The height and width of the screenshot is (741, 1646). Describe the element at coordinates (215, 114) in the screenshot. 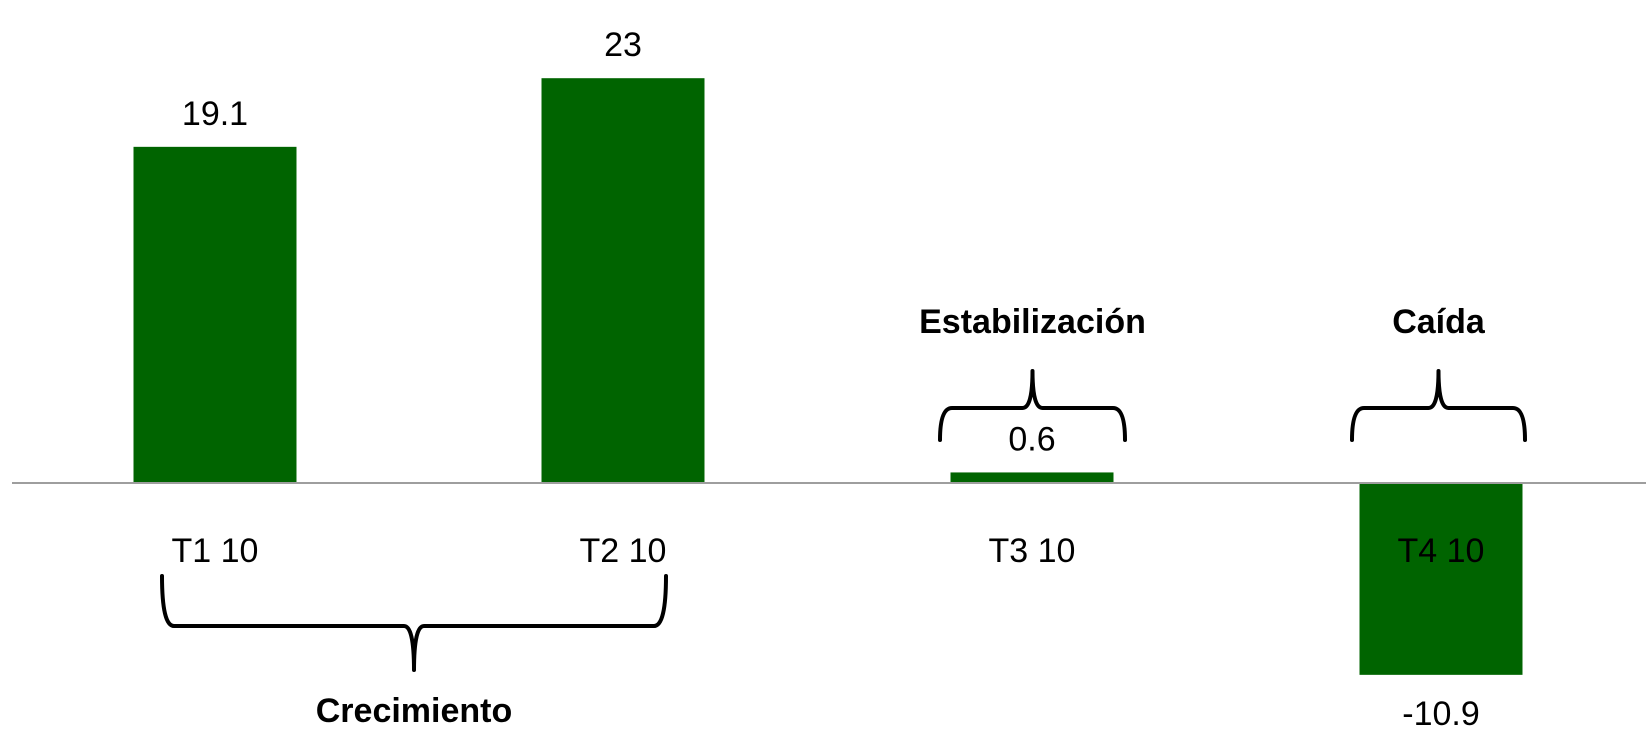

I see `data-label-1: 19.1` at that location.